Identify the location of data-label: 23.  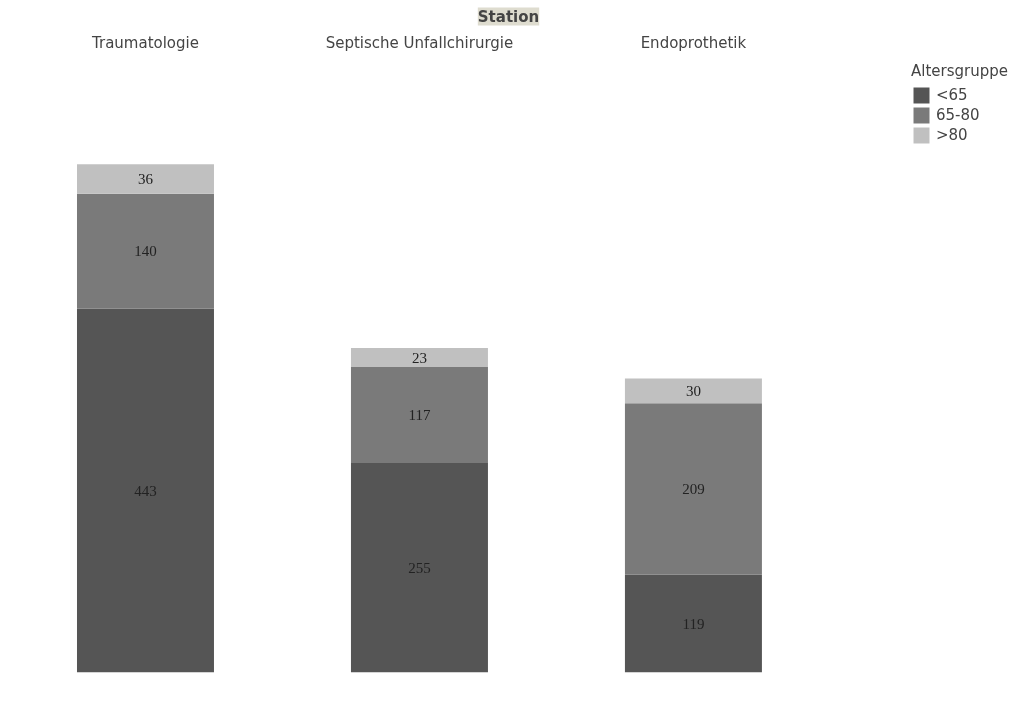
(419, 357).